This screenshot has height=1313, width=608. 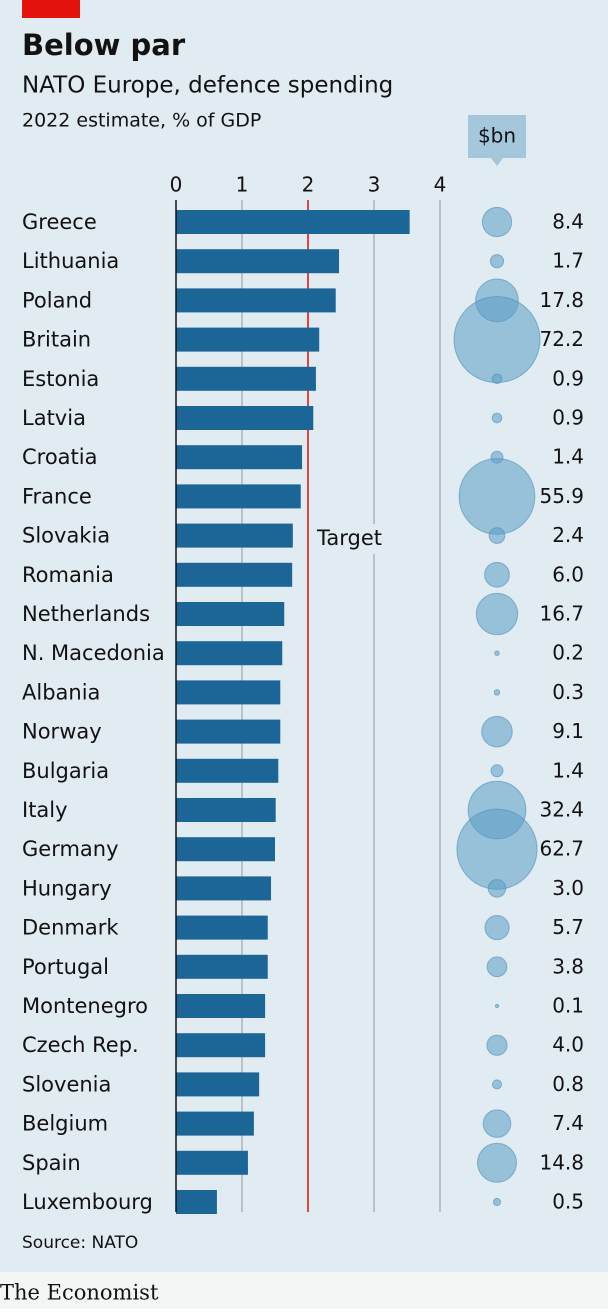 What do you see at coordinates (57, 300) in the screenshot?
I see `category-label: Poland` at bounding box center [57, 300].